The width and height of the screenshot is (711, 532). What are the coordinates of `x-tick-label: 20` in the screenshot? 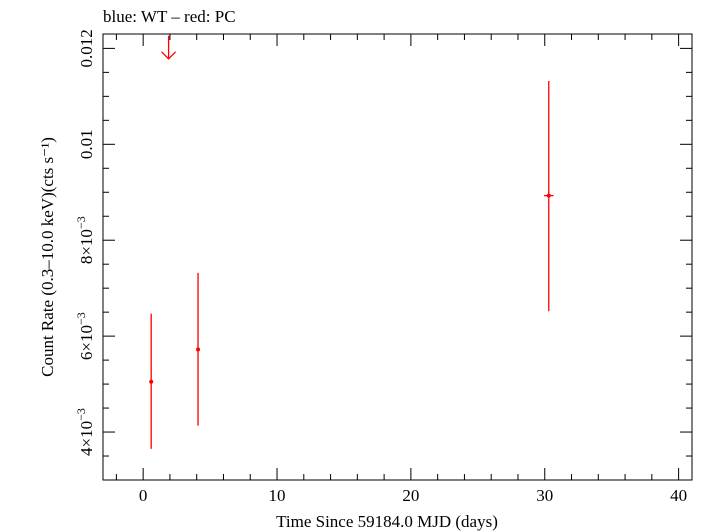 It's located at (410, 495).